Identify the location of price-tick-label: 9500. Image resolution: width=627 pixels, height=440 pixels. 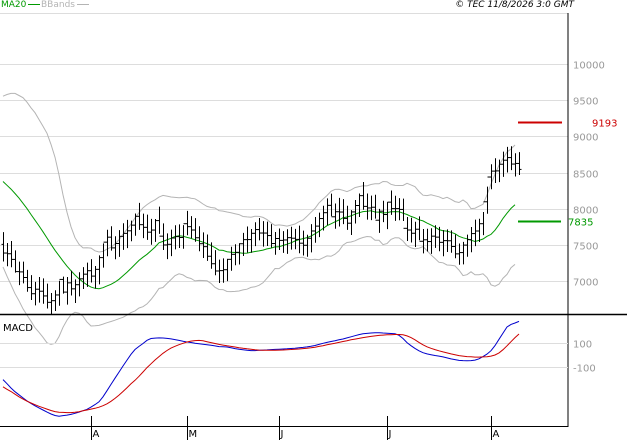
(585, 102).